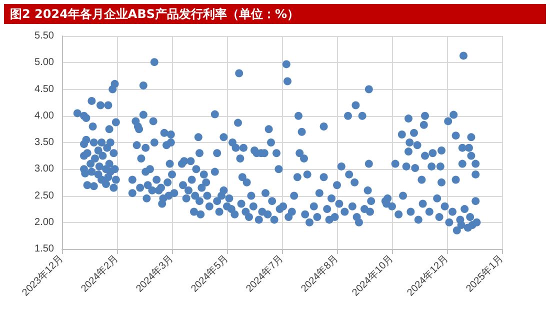 Image resolution: width=550 pixels, height=323 pixels. I want to click on y-tick-label: 5.00, so click(44, 62).